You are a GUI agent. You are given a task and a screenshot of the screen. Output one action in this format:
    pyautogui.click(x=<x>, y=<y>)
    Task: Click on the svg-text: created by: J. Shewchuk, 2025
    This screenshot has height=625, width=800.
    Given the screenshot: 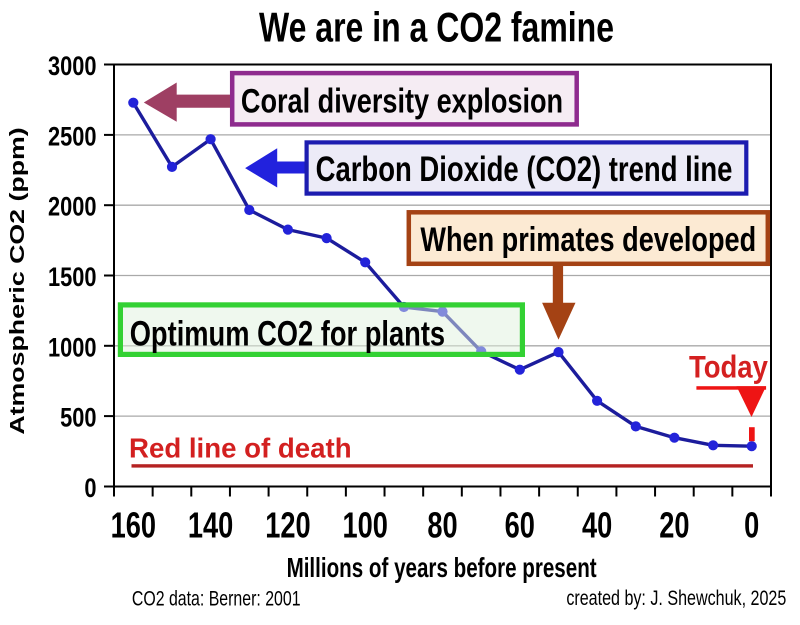 What is the action you would take?
    pyautogui.click(x=676, y=598)
    